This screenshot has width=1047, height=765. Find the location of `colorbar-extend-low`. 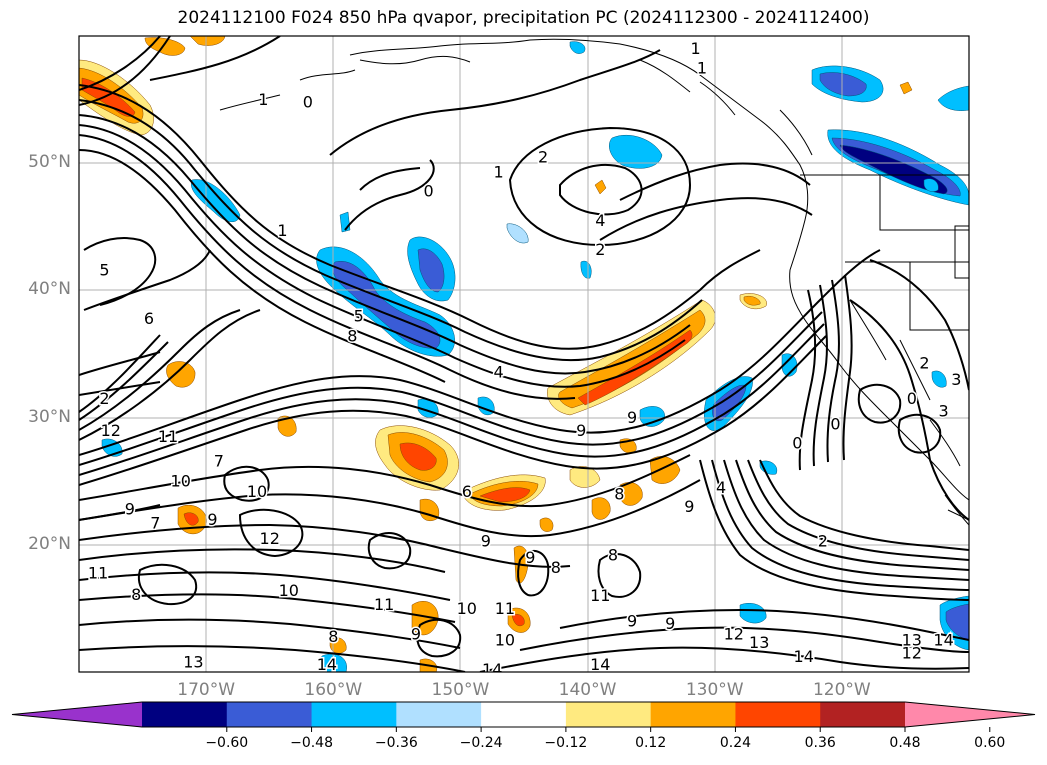

colorbar-extend-low is located at coordinates (77, 714).